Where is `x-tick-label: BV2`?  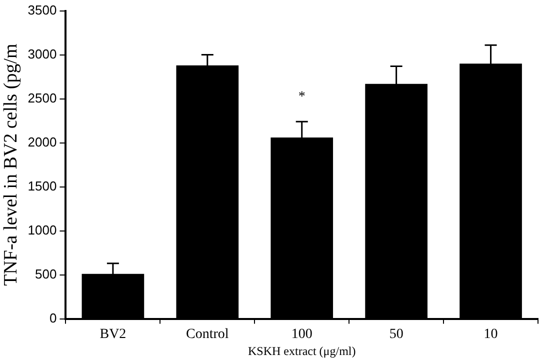 x-tick-label: BV2 is located at coordinates (113, 334).